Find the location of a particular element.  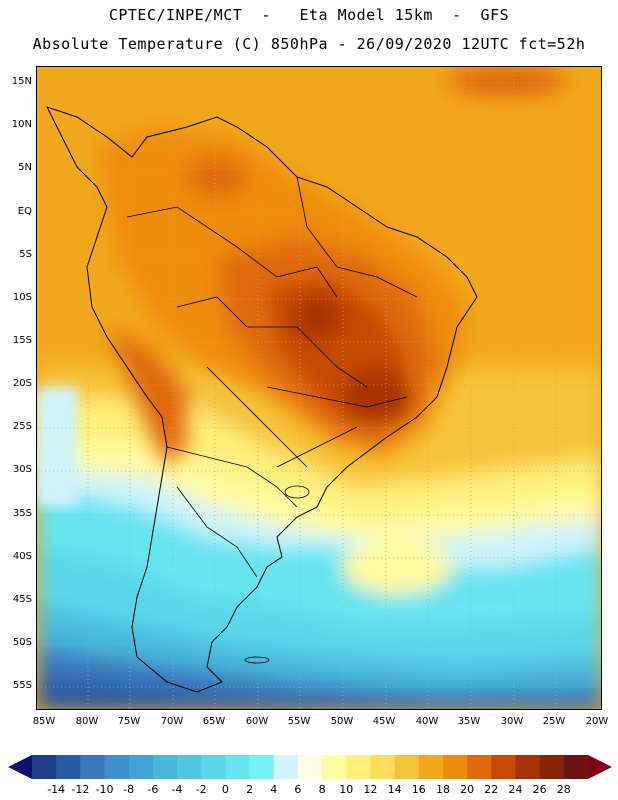

lon-label: 20W is located at coordinates (597, 721).